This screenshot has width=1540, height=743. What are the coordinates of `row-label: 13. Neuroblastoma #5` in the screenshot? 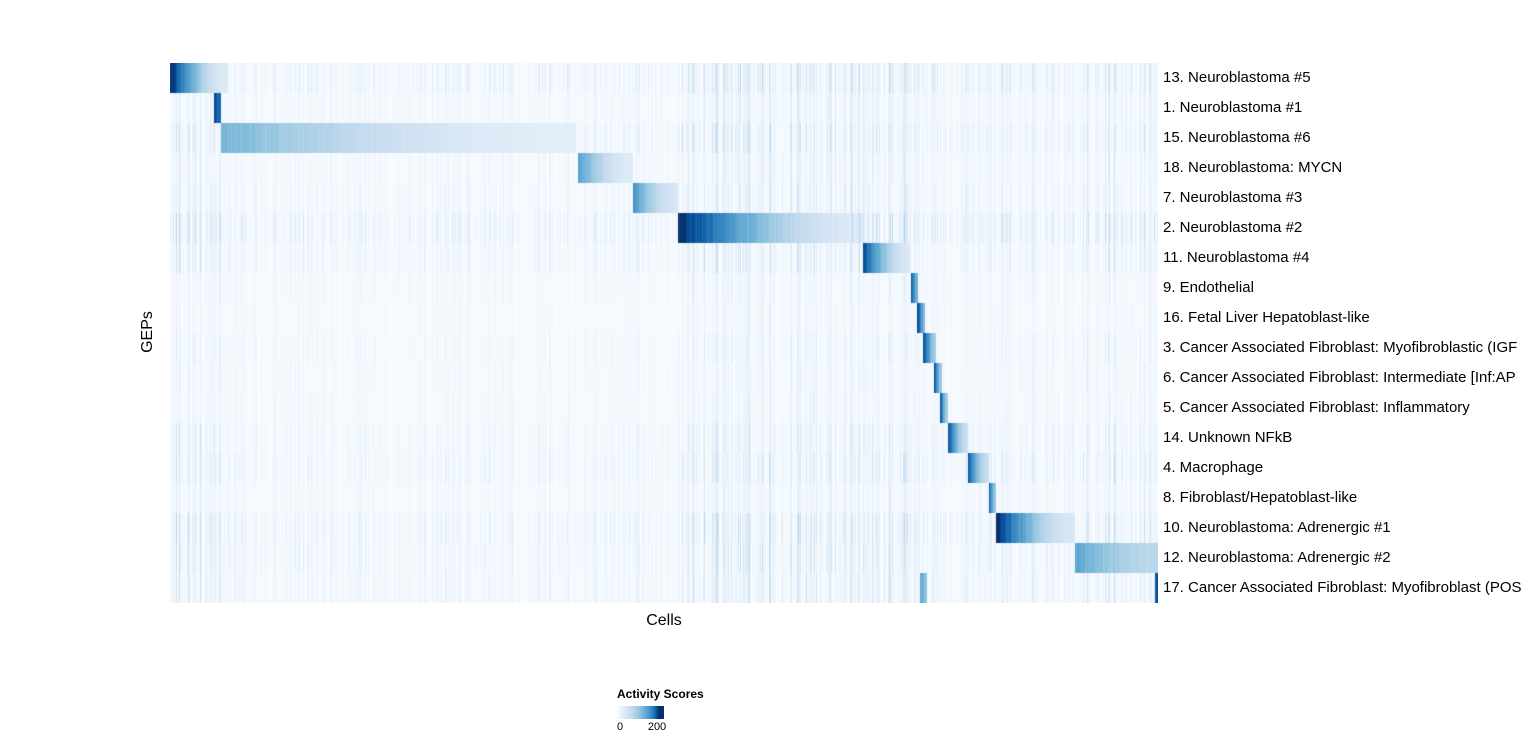 It's located at (1237, 77).